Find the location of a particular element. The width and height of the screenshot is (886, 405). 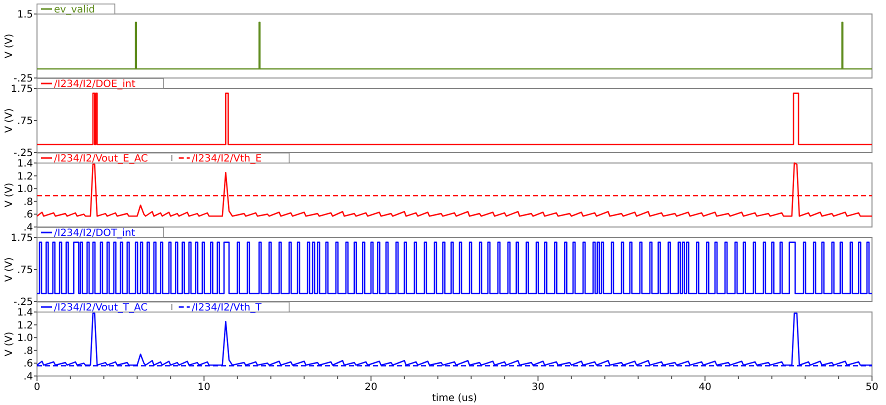

x-axis-title: time (us) is located at coordinates (455, 398).